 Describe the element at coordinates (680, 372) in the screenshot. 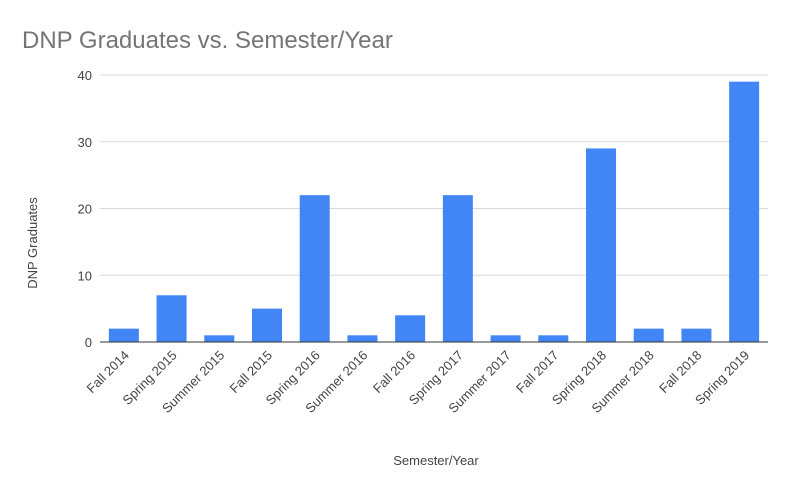

I see `x-tick-label: Fall 2018` at that location.